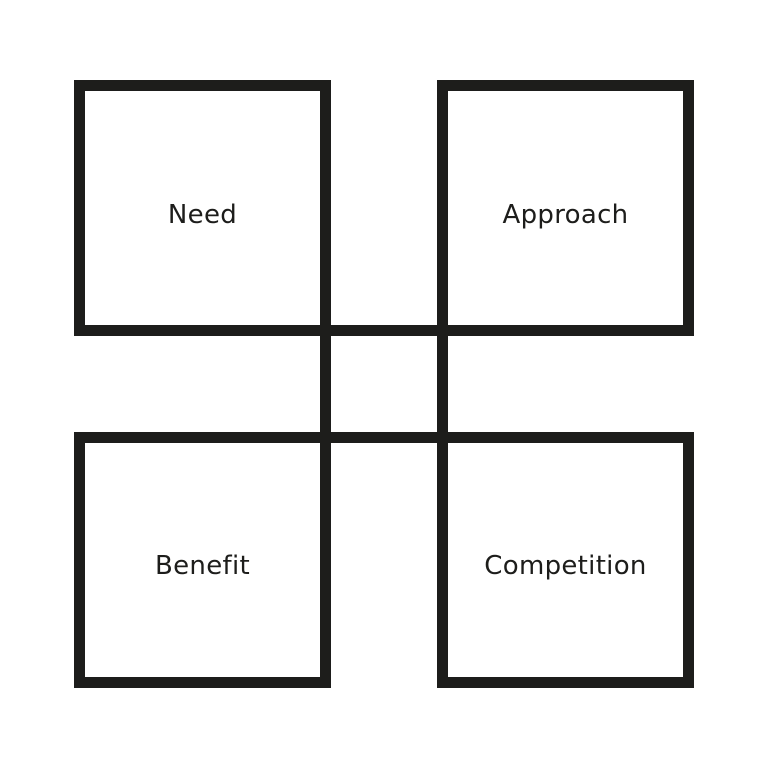 The height and width of the screenshot is (768, 768). What do you see at coordinates (384, 330) in the screenshot?
I see `connector-top-horizontal` at bounding box center [384, 330].